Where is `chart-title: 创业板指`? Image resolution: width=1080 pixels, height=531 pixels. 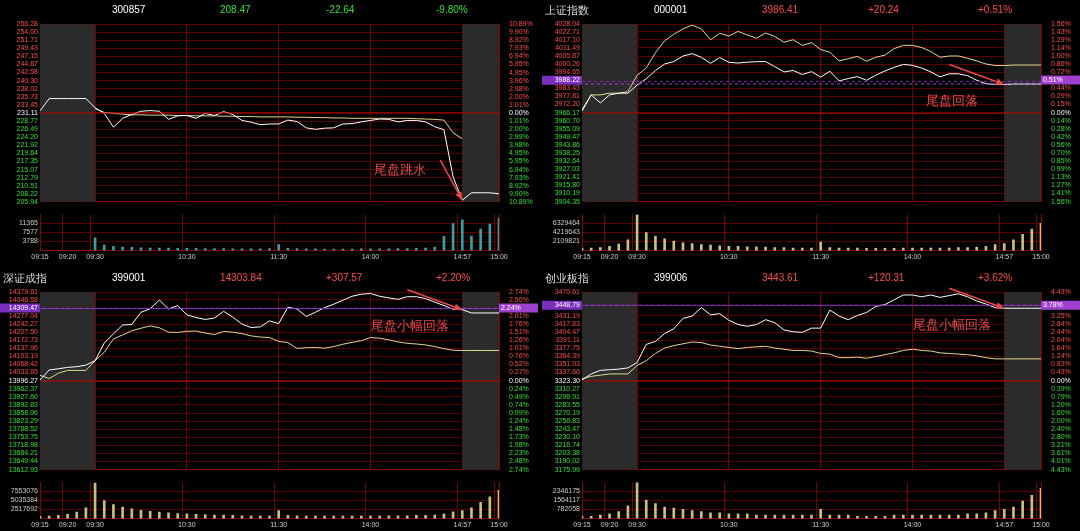 chart-title: 创业板指 is located at coordinates (567, 278).